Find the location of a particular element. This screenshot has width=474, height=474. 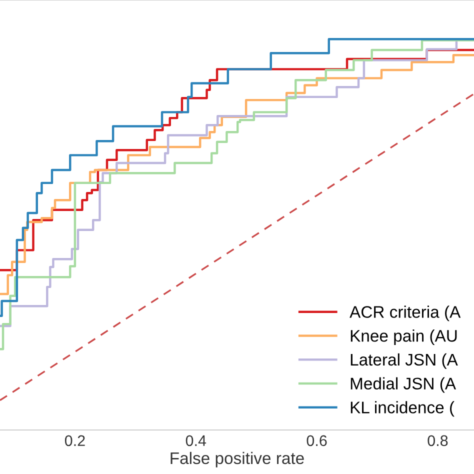

legend-label: ACR criteria (A is located at coordinates (405, 314).